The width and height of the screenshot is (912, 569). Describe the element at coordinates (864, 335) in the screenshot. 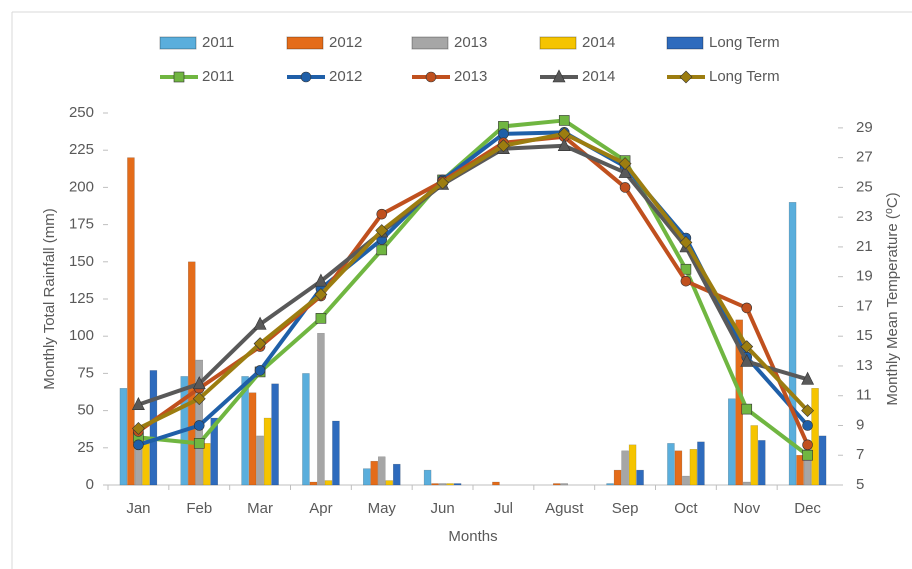

I see `y2-tick-label: 15` at that location.